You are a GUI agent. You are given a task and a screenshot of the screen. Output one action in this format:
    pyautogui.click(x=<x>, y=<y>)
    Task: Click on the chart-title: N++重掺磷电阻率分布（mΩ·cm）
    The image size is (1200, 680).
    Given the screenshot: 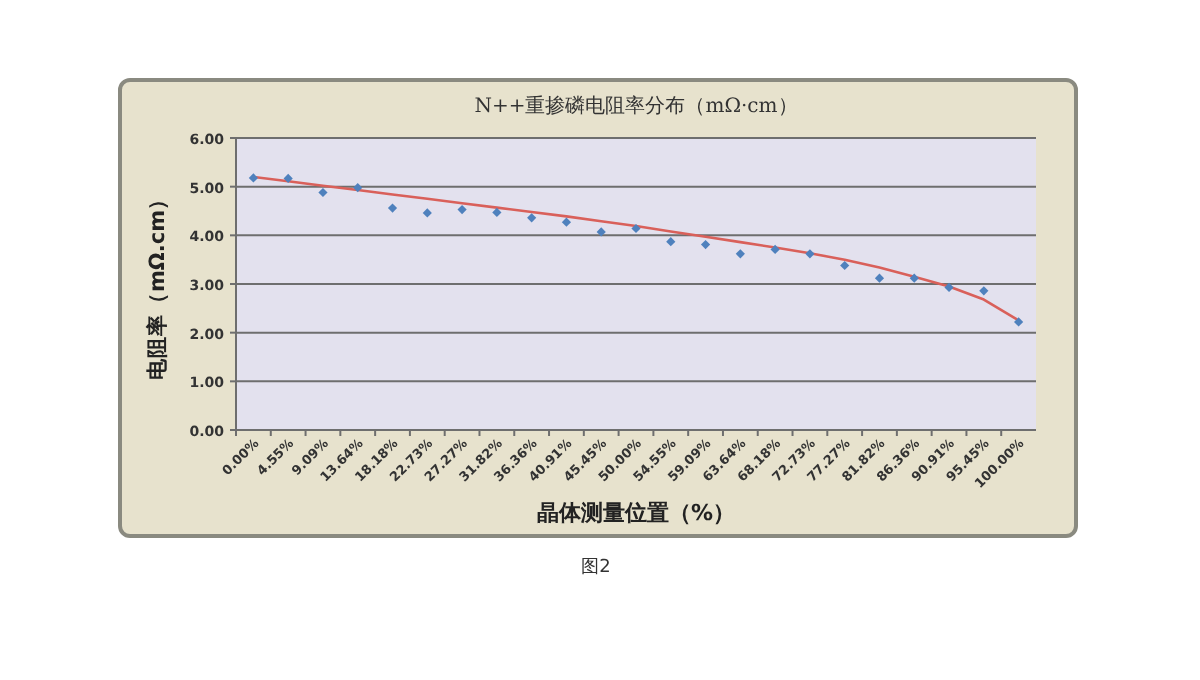 What is the action you would take?
    pyautogui.click(x=636, y=106)
    